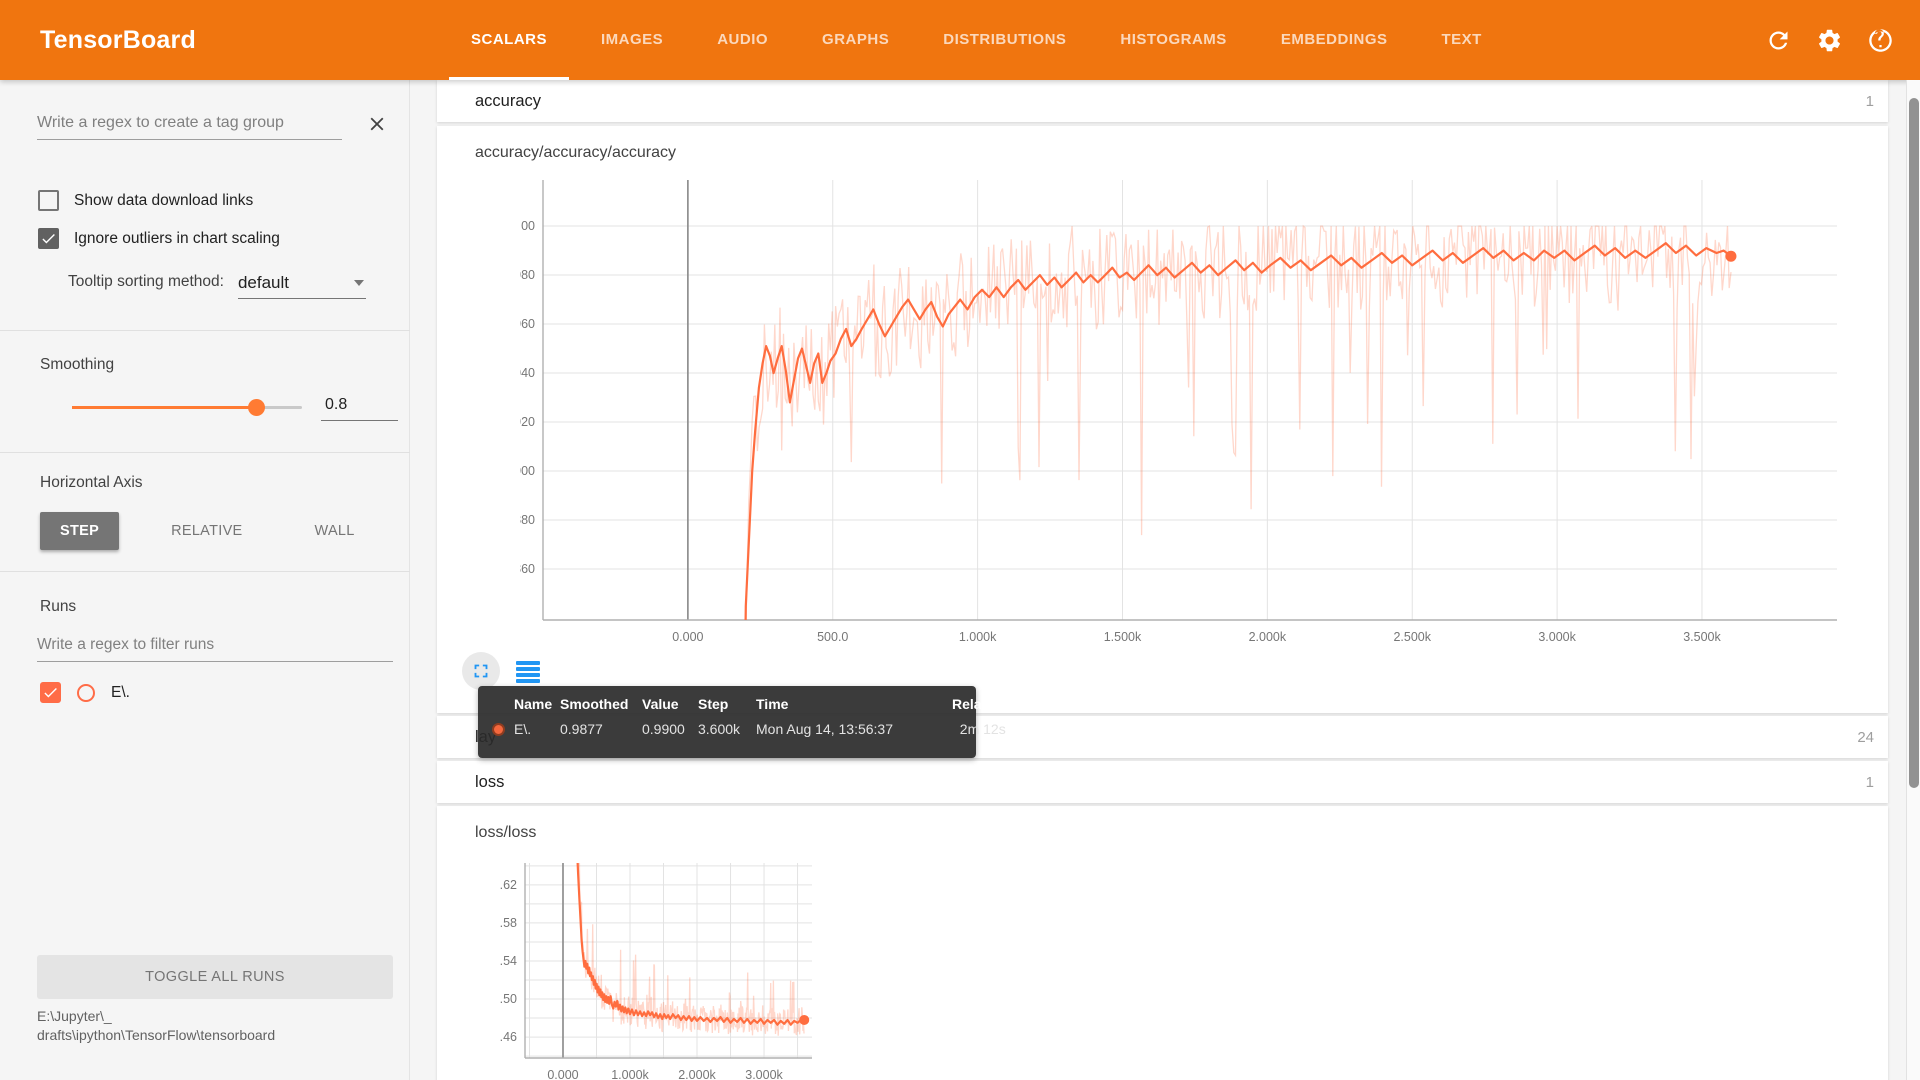 This screenshot has width=1920, height=1080. Describe the element at coordinates (164, 200) in the screenshot. I see `checkbox-label: Show data download links` at that location.